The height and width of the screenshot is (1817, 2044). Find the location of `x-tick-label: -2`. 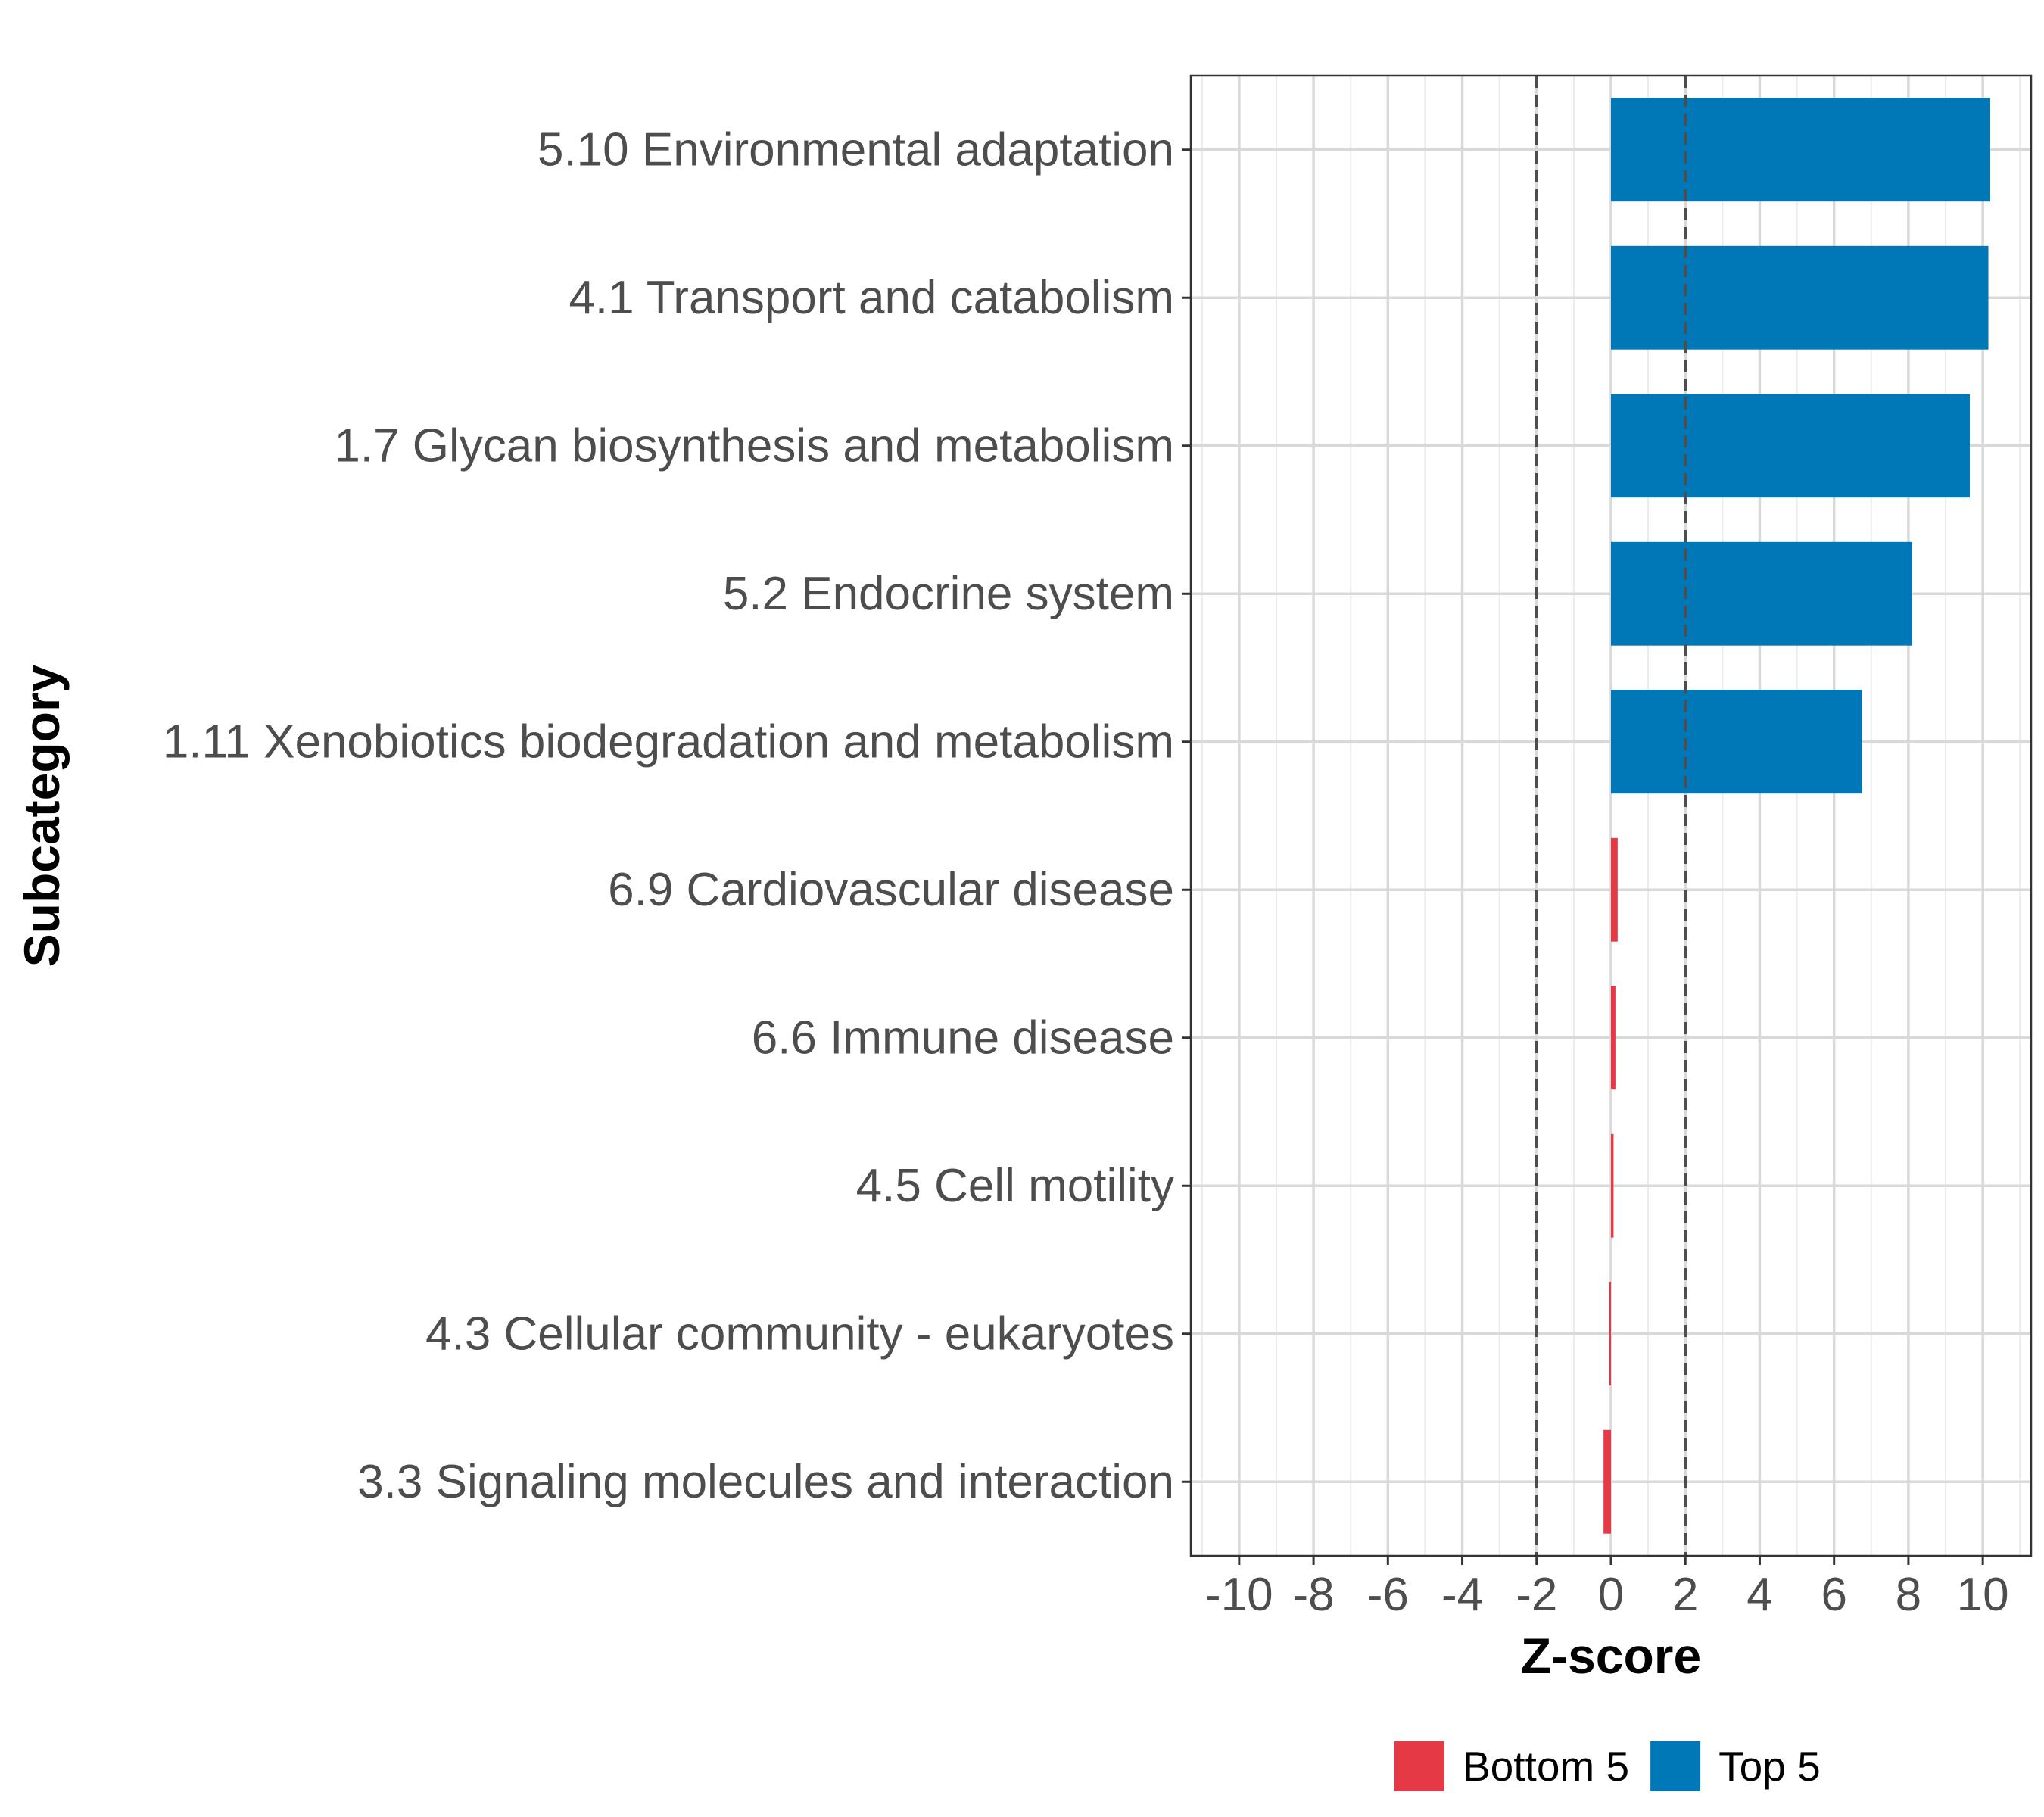

x-tick-label: -2 is located at coordinates (1536, 1595).